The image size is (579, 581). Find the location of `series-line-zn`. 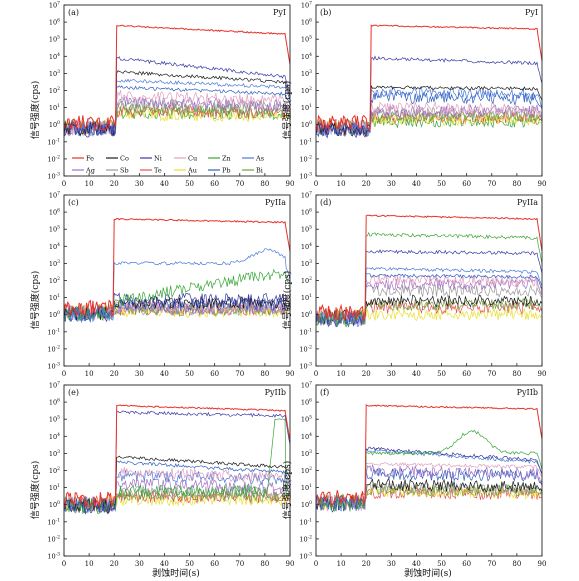

series-line-zn is located at coordinates (429, 279).